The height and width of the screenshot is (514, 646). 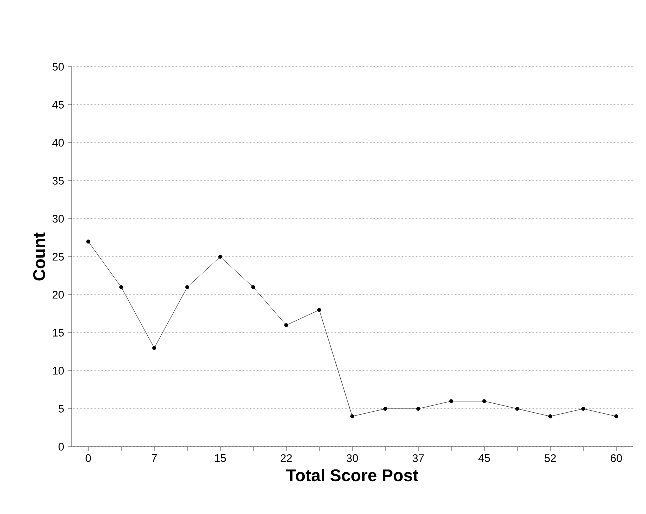 What do you see at coordinates (58, 333) in the screenshot?
I see `y-tick-label: 15` at bounding box center [58, 333].